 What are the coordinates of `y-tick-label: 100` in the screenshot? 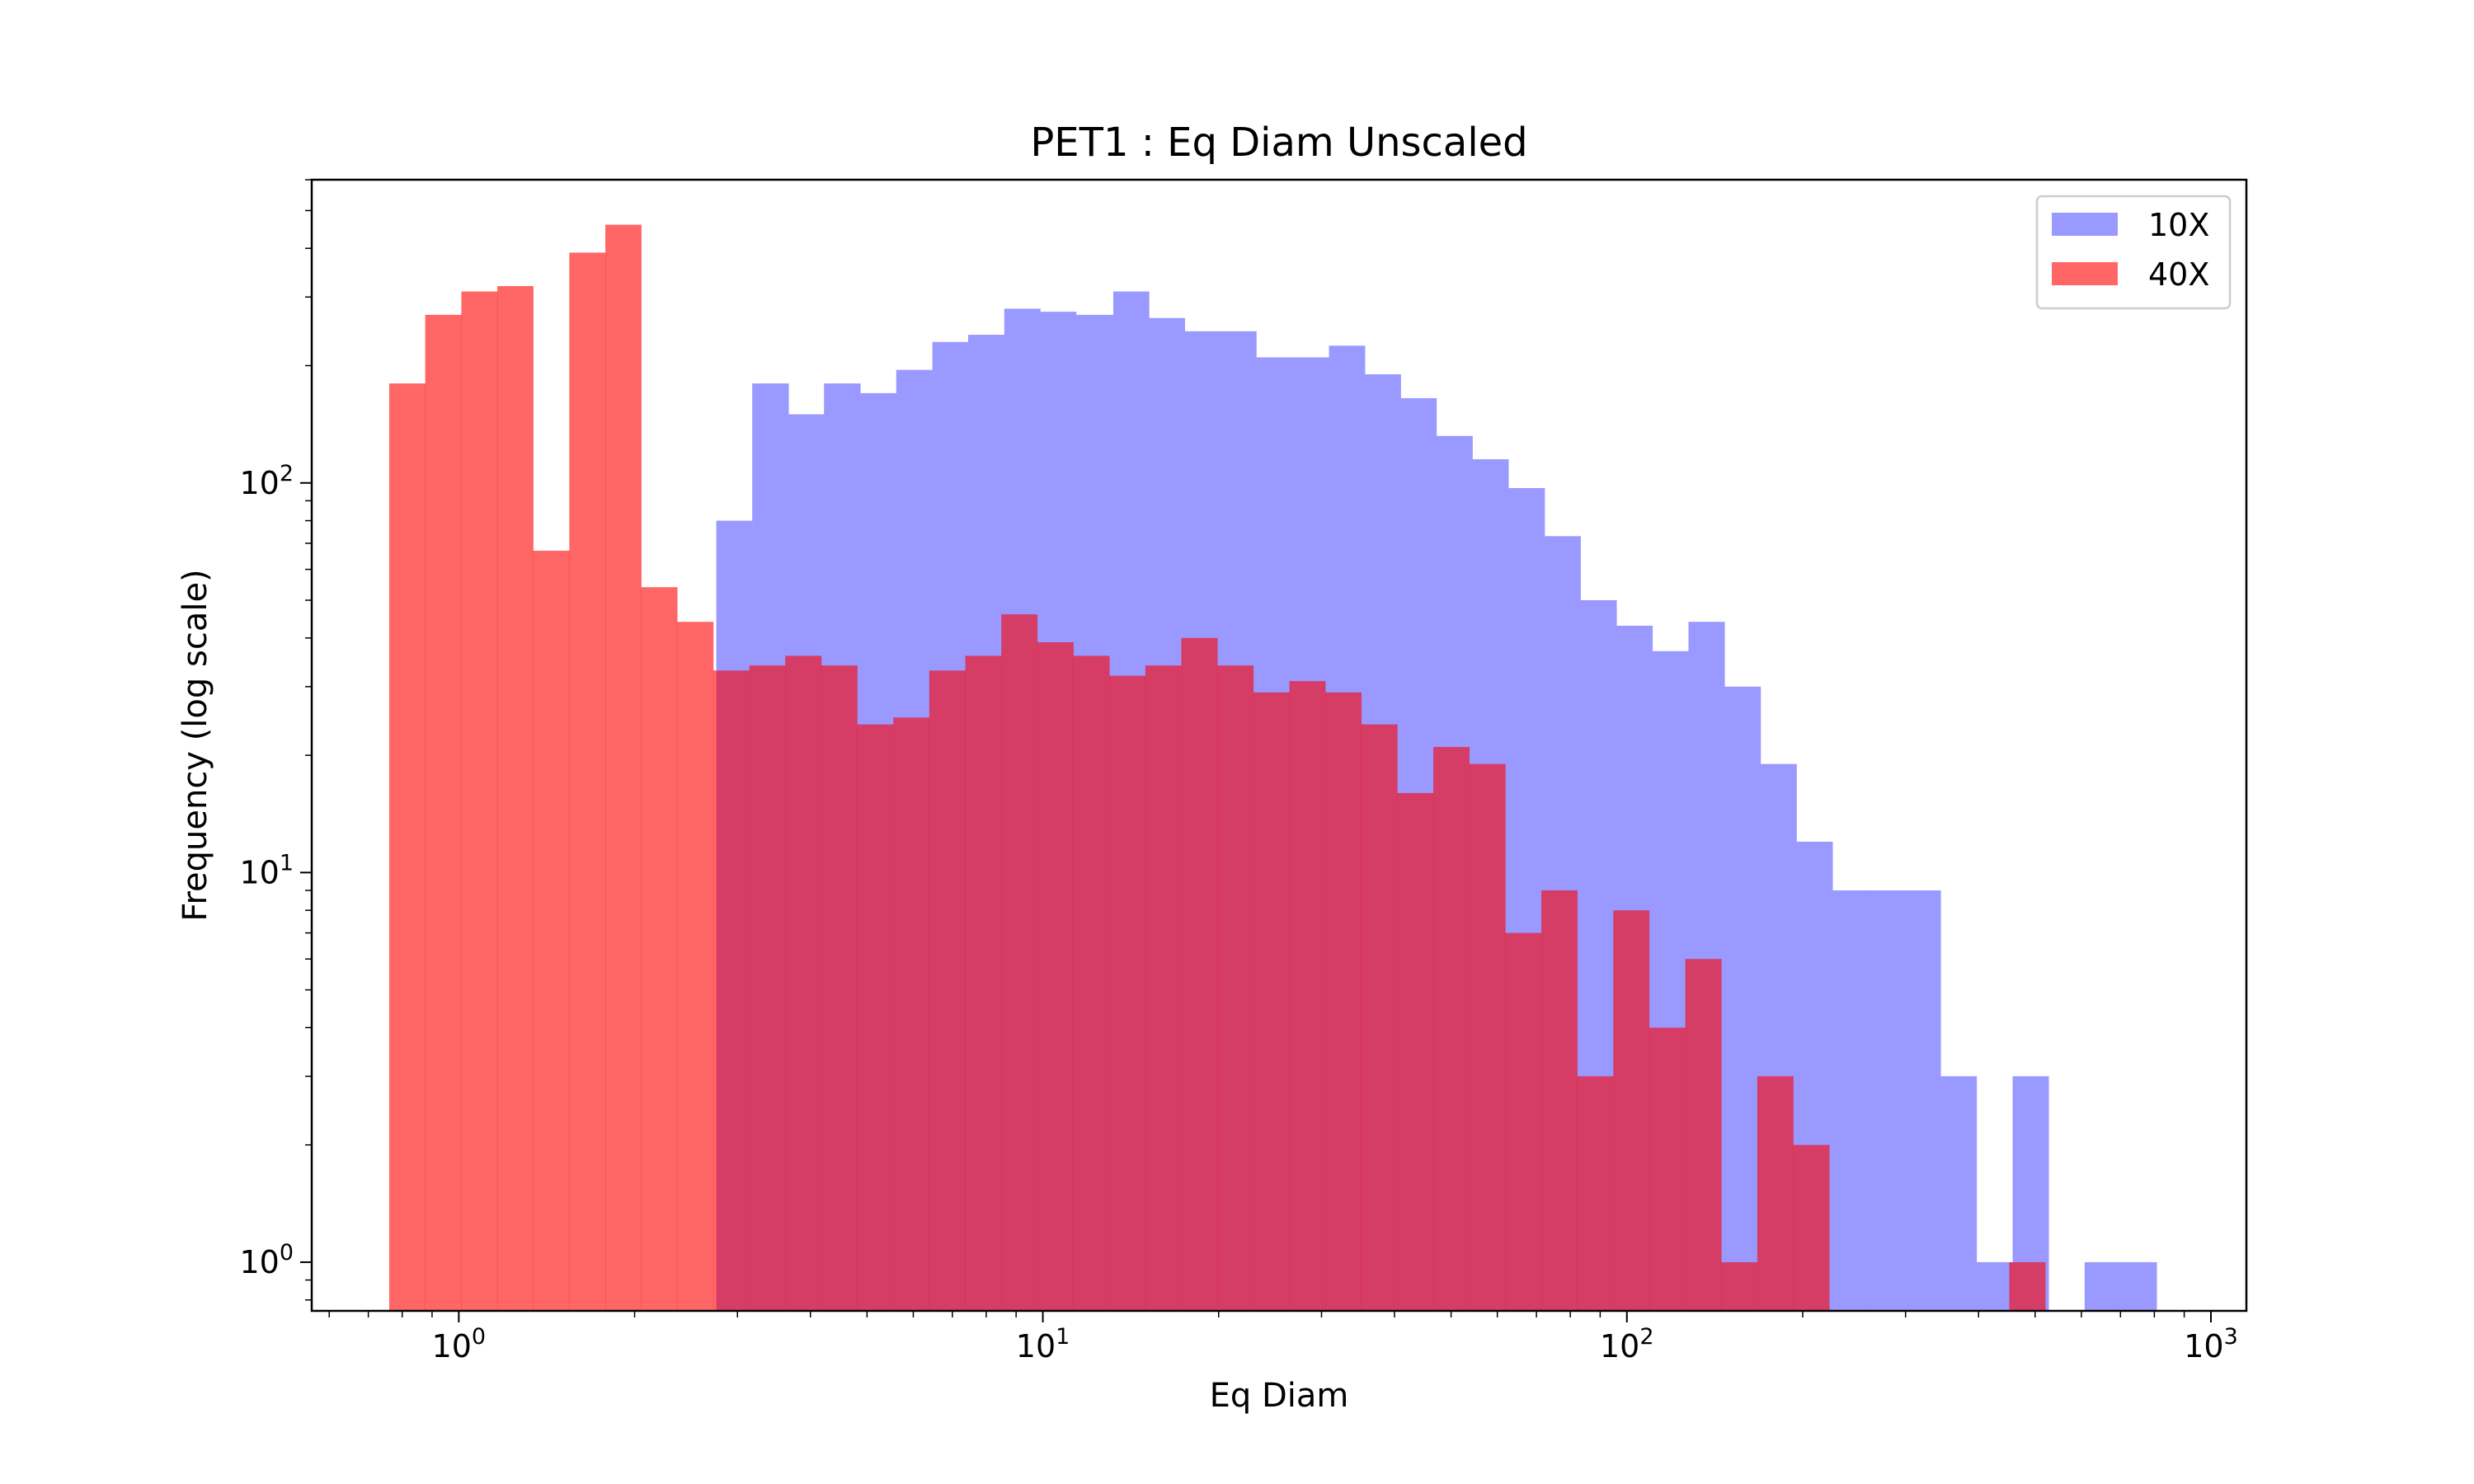 It's located at (266, 1260).